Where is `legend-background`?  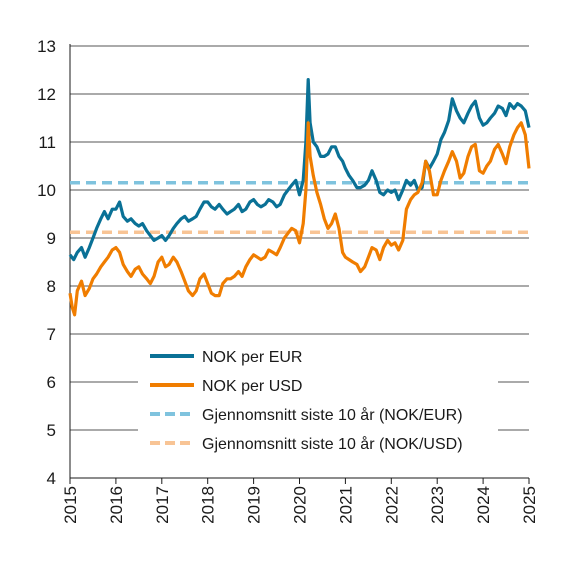
legend-background is located at coordinates (318, 398).